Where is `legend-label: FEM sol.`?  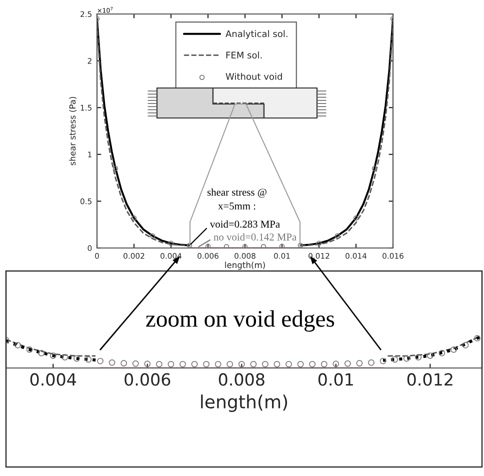 legend-label: FEM sol. is located at coordinates (244, 55).